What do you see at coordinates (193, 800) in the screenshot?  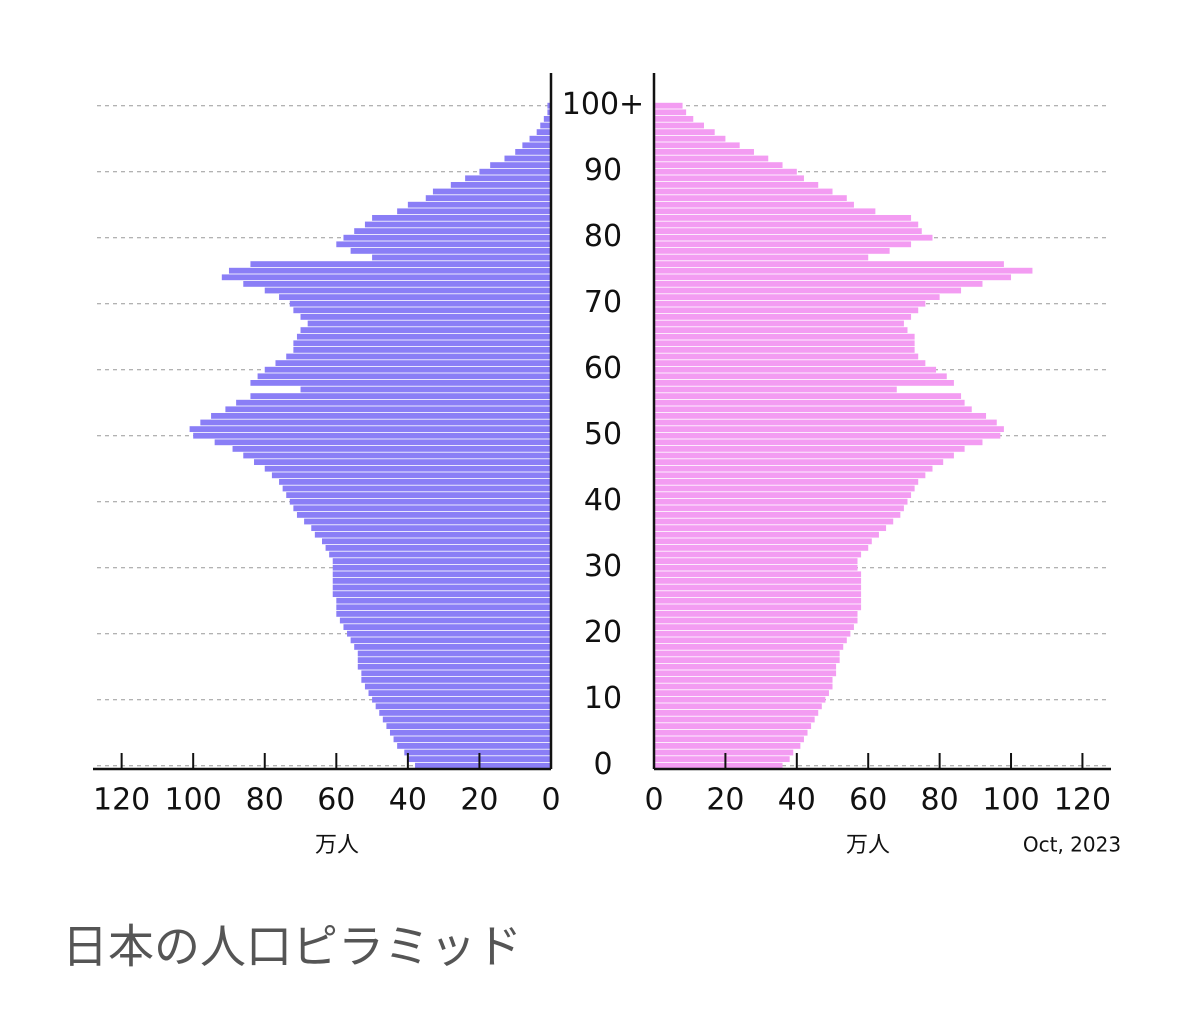 I see `x-tick-label: 100` at bounding box center [193, 800].